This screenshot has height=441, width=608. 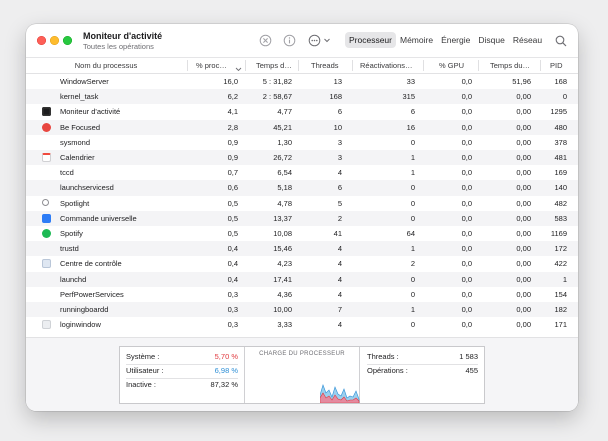 What do you see at coordinates (141, 384) in the screenshot?
I see `idle-label: Inactive :` at bounding box center [141, 384].